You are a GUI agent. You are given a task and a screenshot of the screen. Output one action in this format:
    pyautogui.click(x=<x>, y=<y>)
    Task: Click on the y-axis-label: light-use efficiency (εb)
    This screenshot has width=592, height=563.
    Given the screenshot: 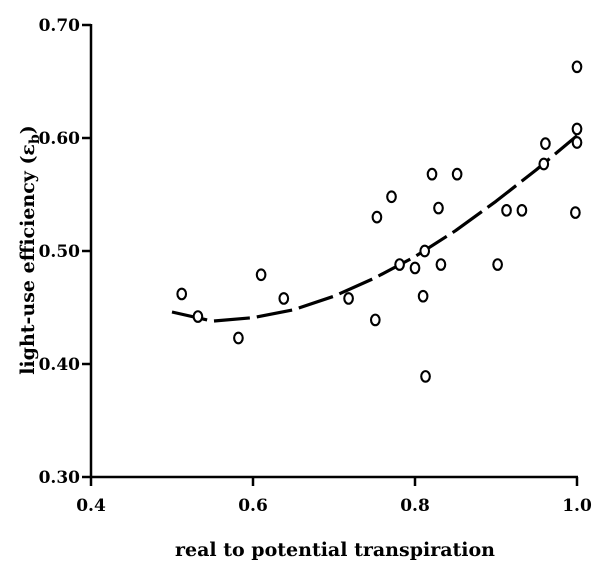 What is the action you would take?
    pyautogui.click(x=30, y=250)
    